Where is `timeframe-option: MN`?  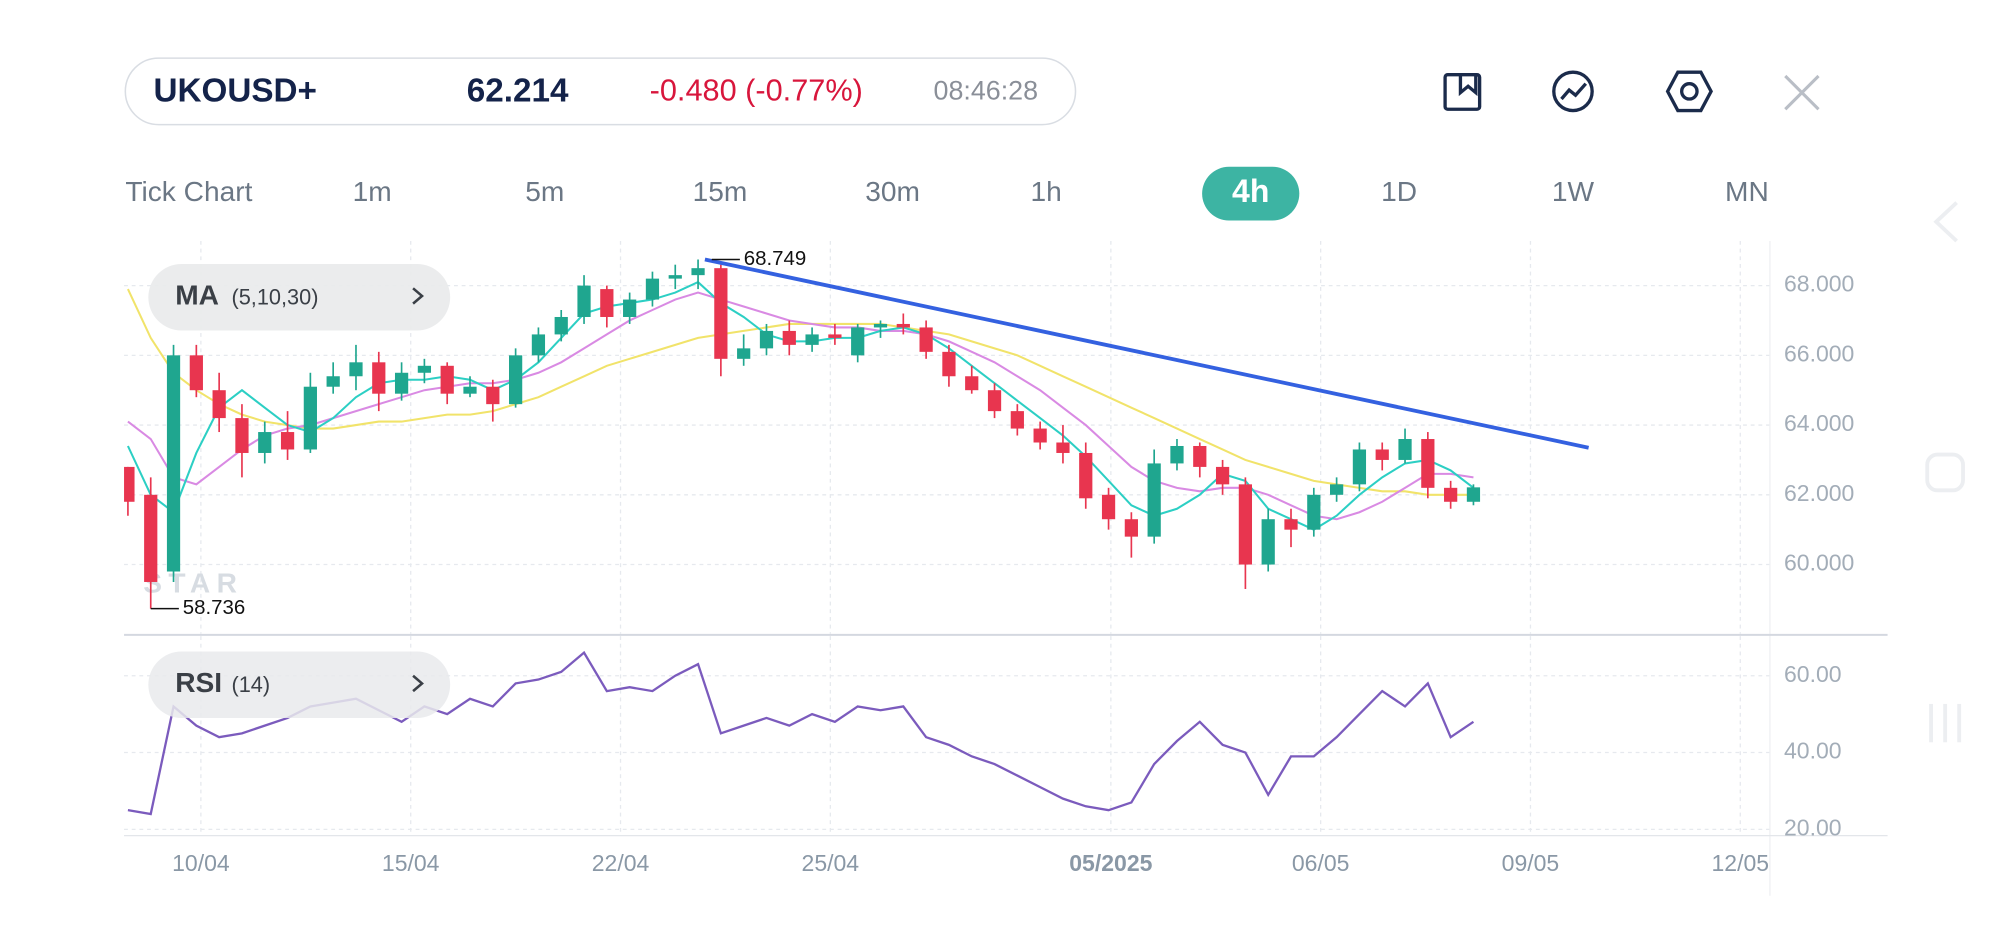
timeframe-option: MN is located at coordinates (1747, 191).